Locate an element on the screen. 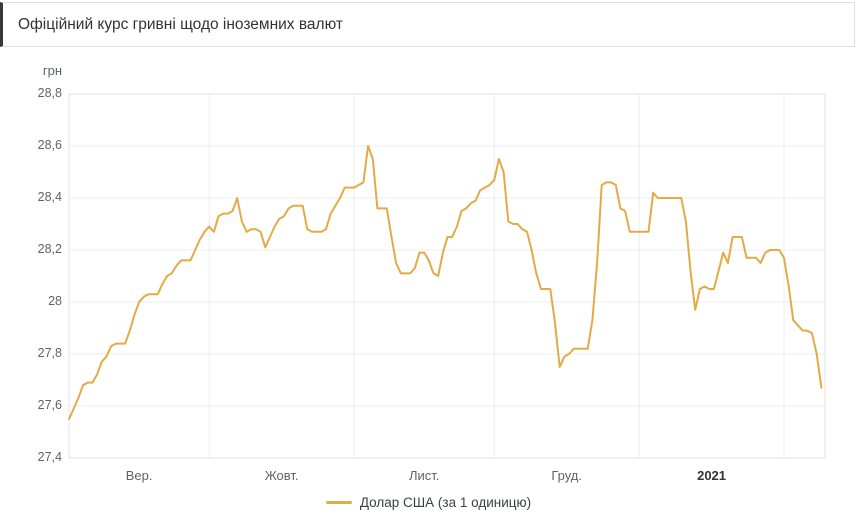 This screenshot has width=857, height=519. y-tick-label: 28,8 is located at coordinates (49, 93).